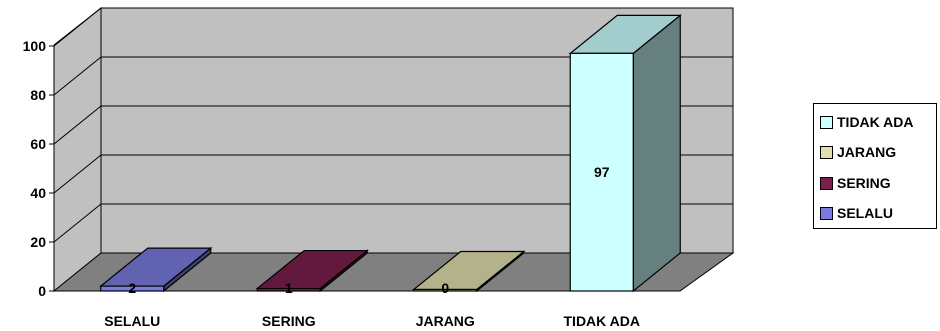  What do you see at coordinates (875, 166) in the screenshot?
I see `legend: TIDAK ADA JARANG SERING SELALU` at bounding box center [875, 166].